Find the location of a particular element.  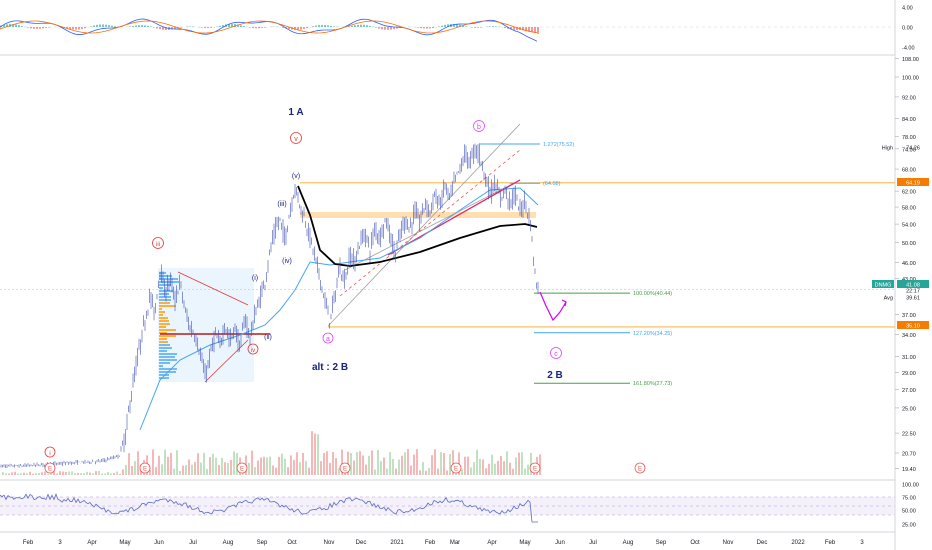

time-tick-label: Dec is located at coordinates (361, 543).